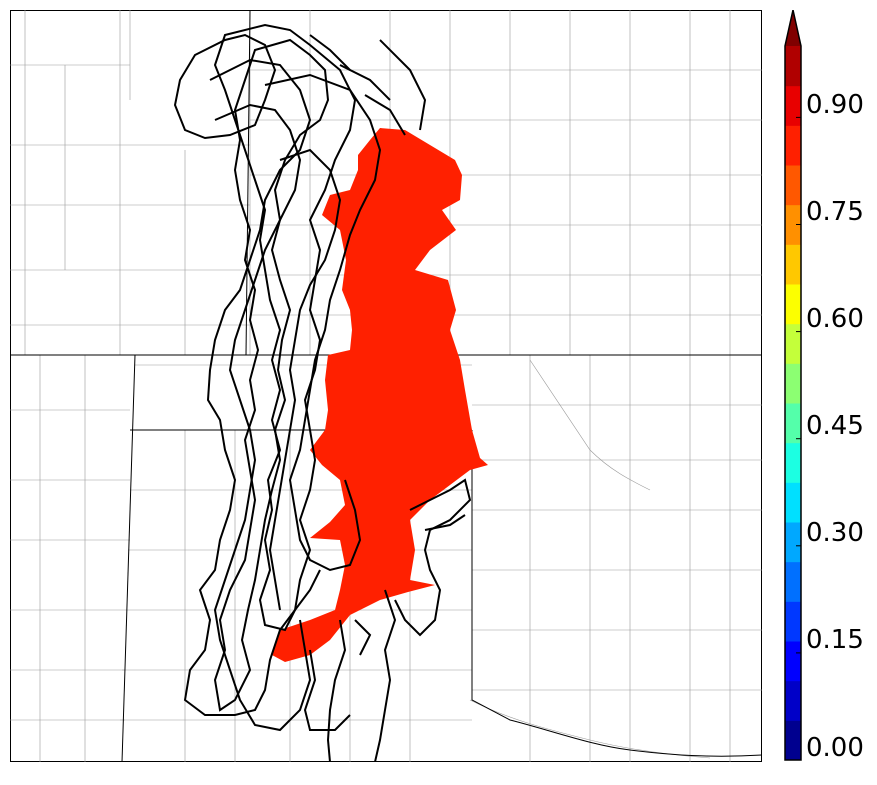 The width and height of the screenshot is (877, 785). I want to click on colorbar-tick-label: 0.90, so click(835, 105).